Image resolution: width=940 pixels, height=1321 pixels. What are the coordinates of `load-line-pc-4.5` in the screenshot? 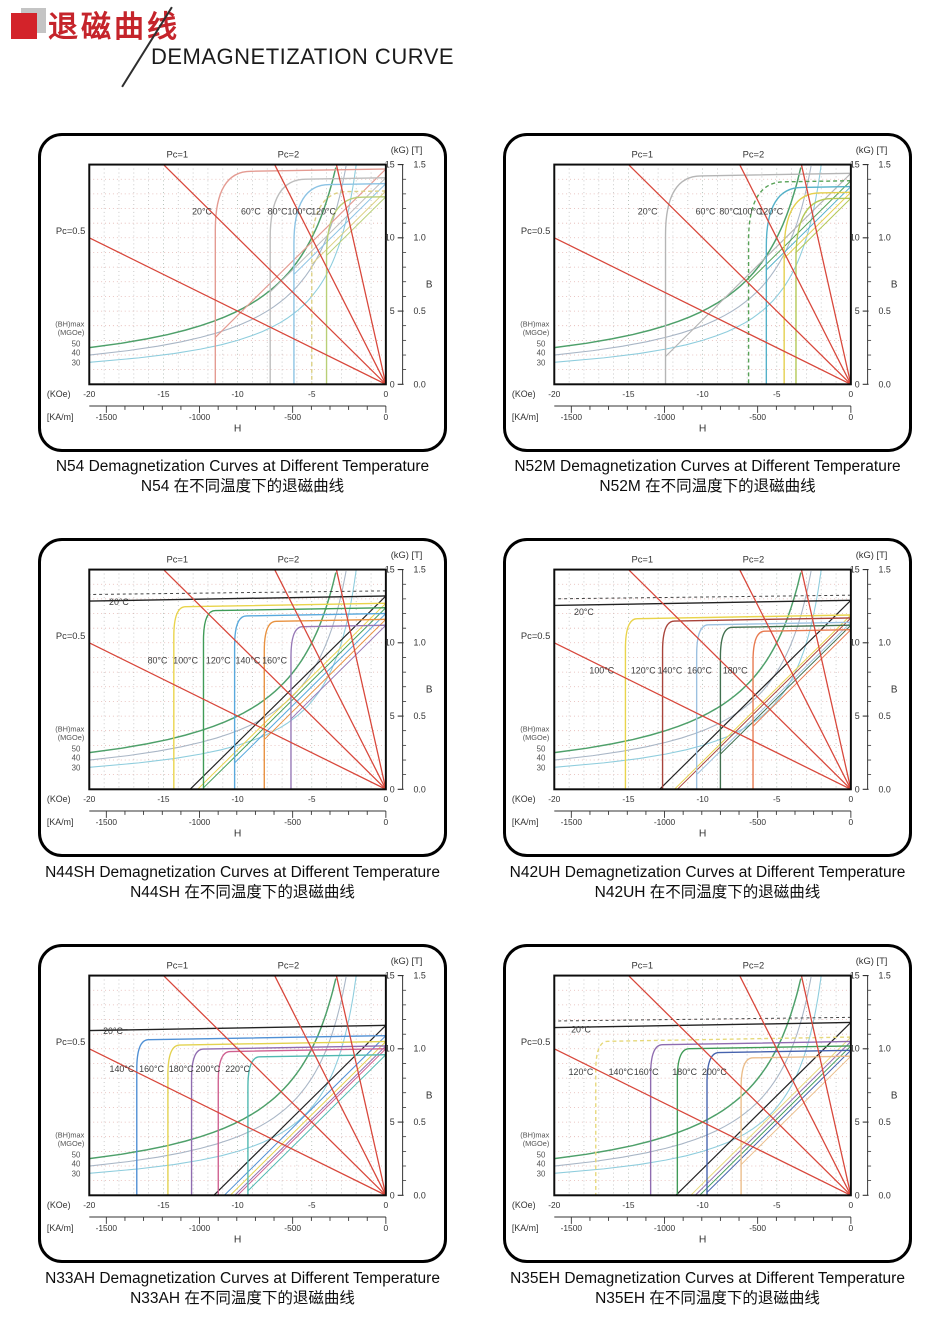 It's located at (826, 1085).